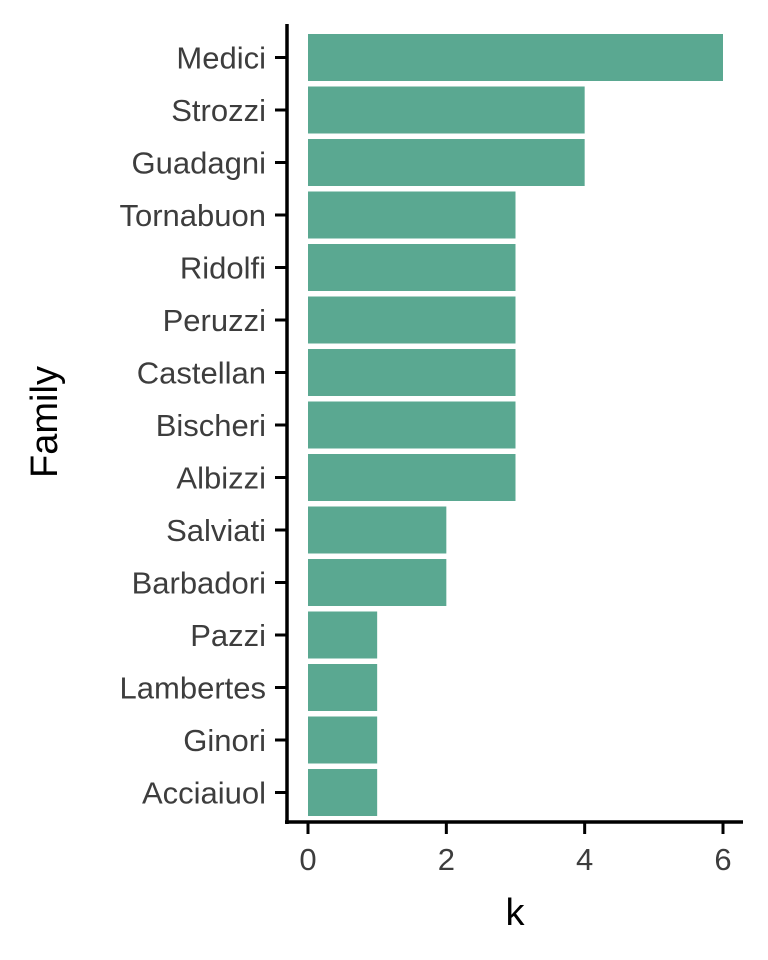  Describe the element at coordinates (224, 740) in the screenshot. I see `y-tick-label-ginori: Ginori` at that location.